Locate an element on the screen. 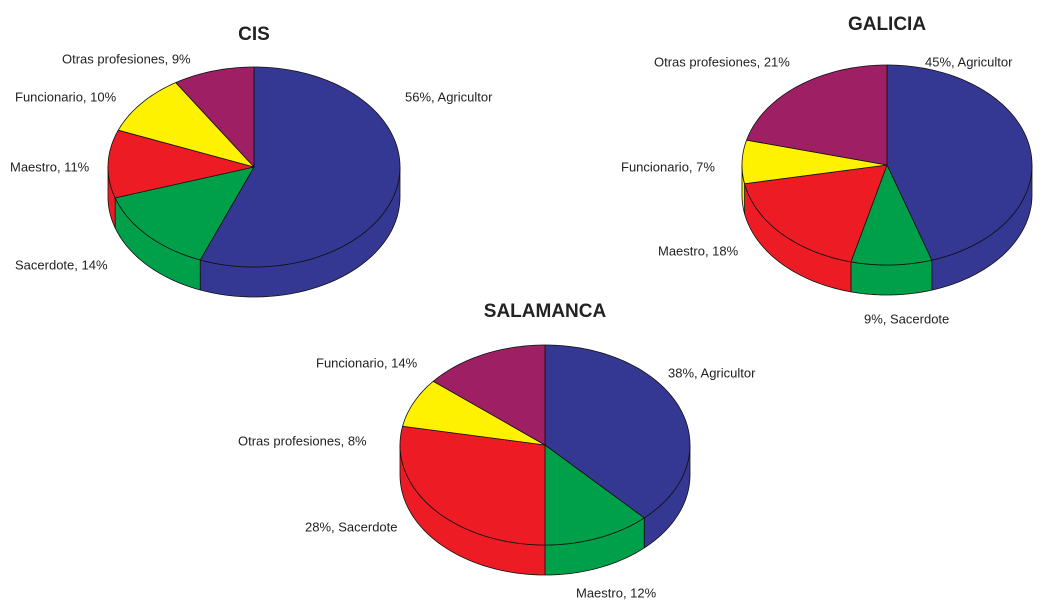 Image resolution: width=1058 pixels, height=601 pixels. data-label: 56%, Agricultor is located at coordinates (449, 96).